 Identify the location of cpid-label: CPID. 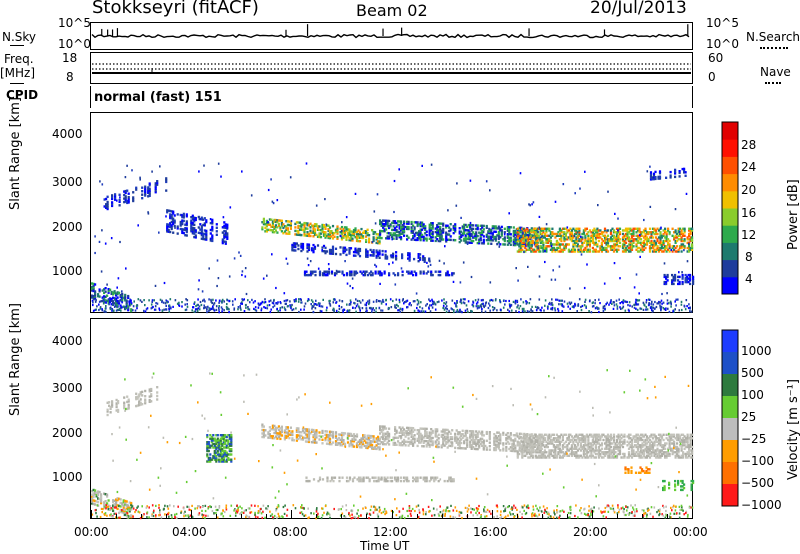
(22, 95).